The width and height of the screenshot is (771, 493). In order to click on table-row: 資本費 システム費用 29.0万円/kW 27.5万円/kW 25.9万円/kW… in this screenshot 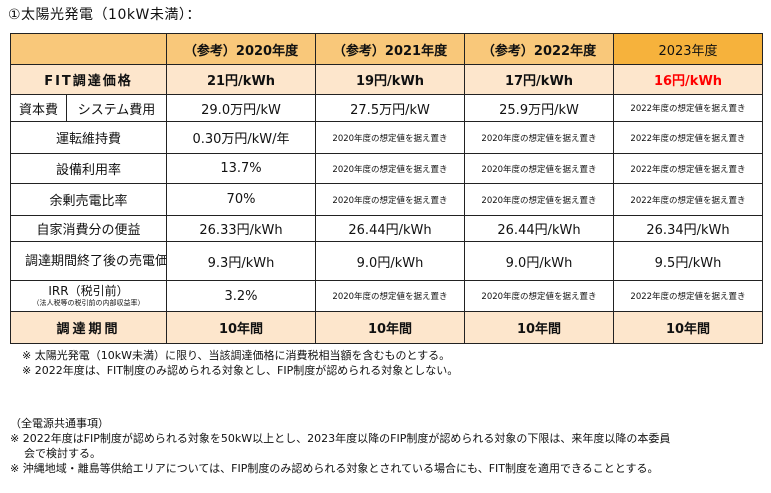, I will do `click(386, 108)`.